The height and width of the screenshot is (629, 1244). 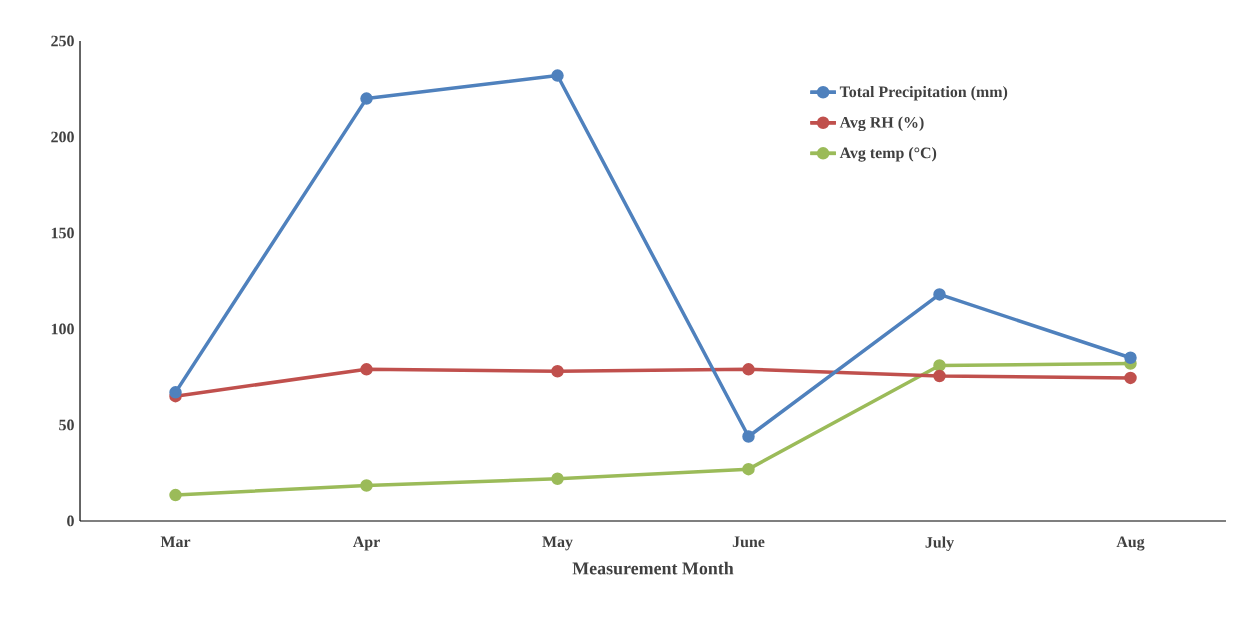 What do you see at coordinates (366, 543) in the screenshot?
I see `x-tick-label: Apr` at bounding box center [366, 543].